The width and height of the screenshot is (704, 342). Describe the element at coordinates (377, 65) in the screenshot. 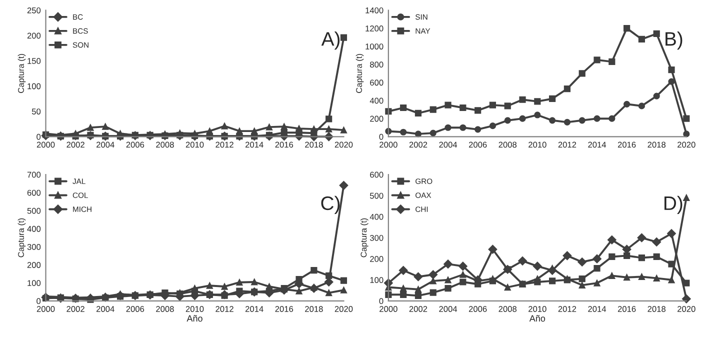

I see `y-tick-label: 800` at that location.